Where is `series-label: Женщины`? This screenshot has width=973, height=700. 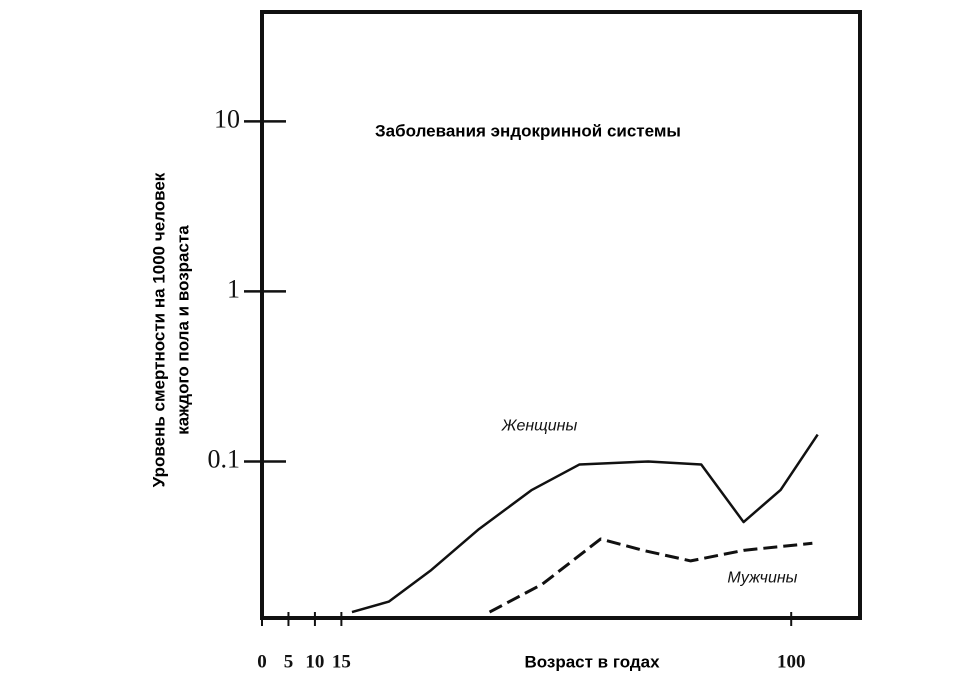
series-label: Женщины is located at coordinates (539, 426).